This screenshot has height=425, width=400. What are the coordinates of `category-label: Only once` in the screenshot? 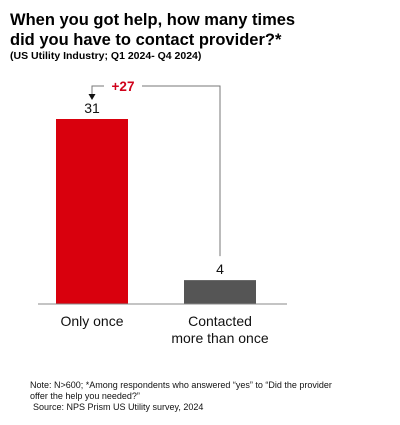 It's located at (91, 321).